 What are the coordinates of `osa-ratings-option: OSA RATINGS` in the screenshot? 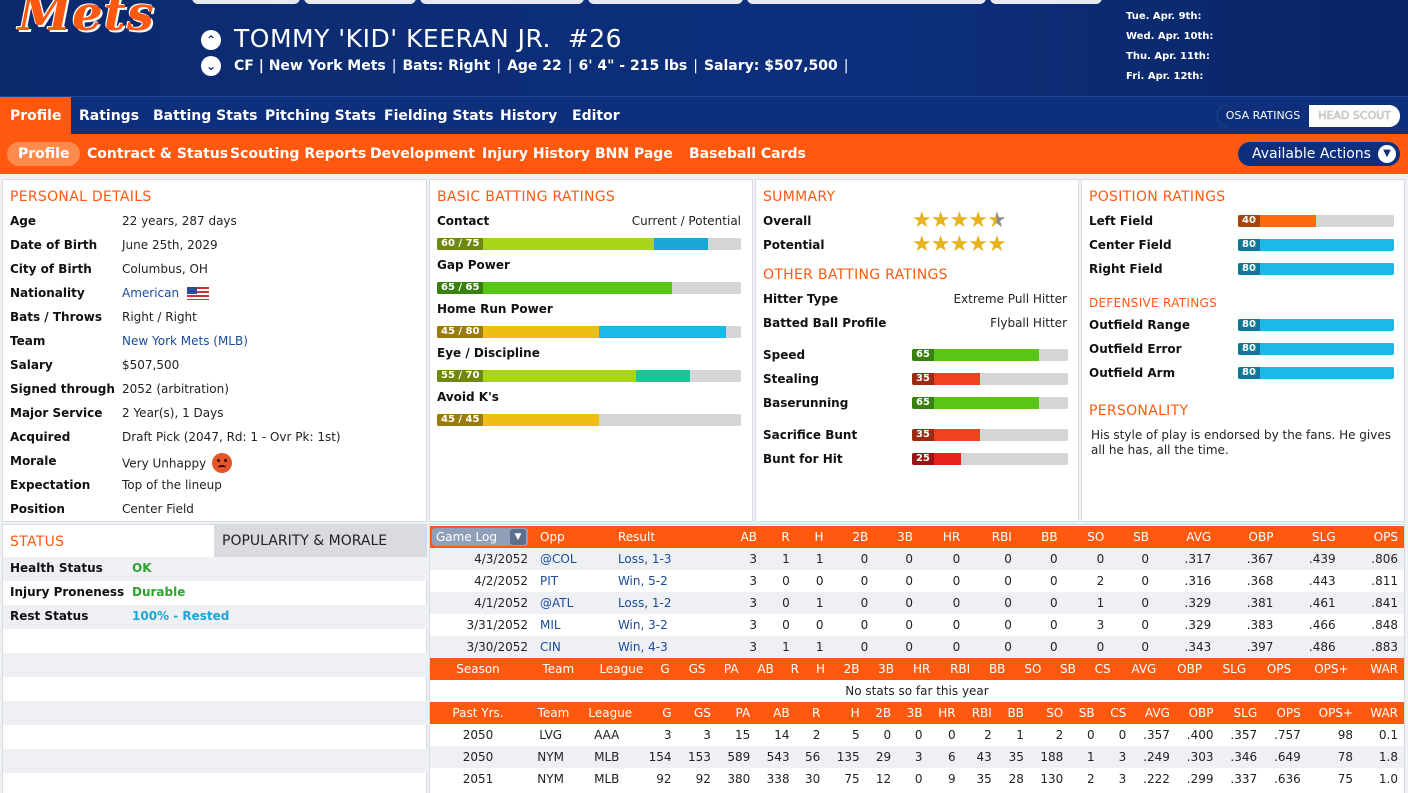 It's located at (1263, 116).